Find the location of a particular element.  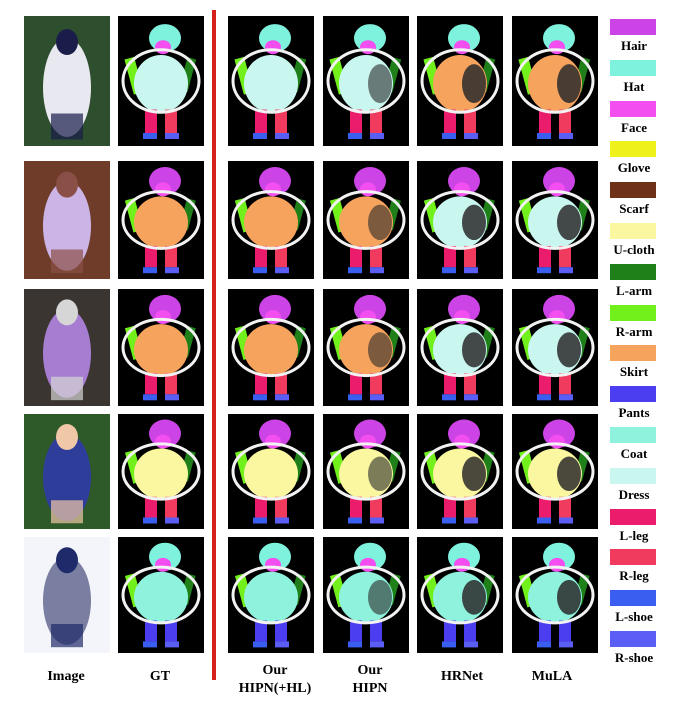

legend-label: Dress is located at coordinates (634, 494).